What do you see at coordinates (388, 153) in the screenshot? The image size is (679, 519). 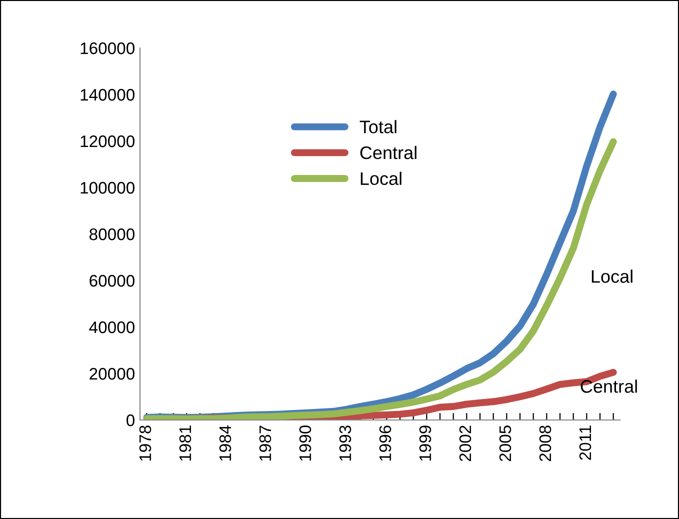 I see `legend-label: Central` at bounding box center [388, 153].